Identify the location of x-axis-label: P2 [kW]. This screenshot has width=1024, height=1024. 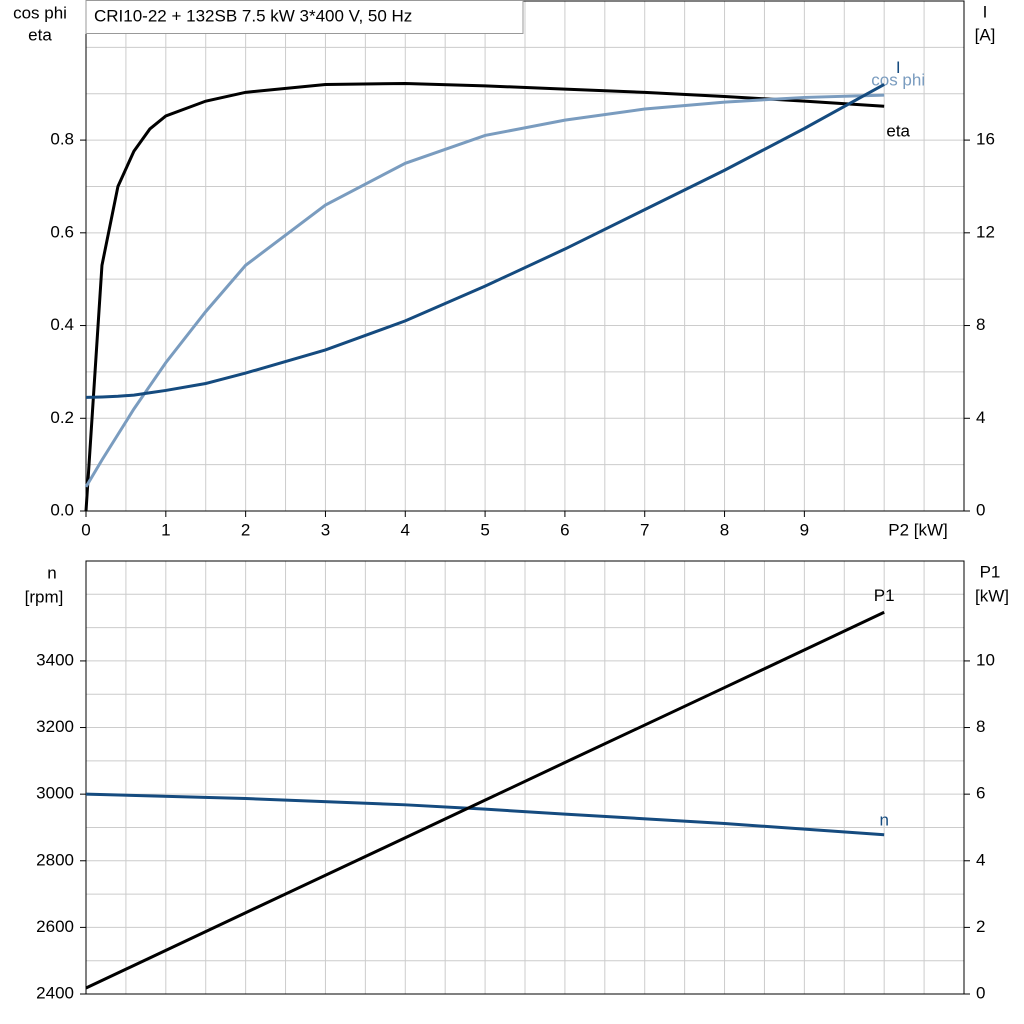
(918, 529).